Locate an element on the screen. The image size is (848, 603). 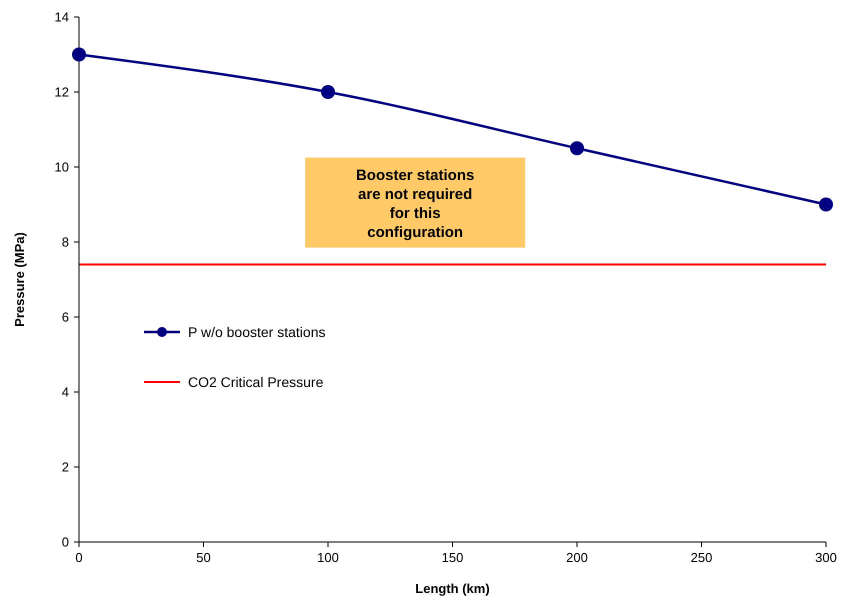
x-tick-label: 300 is located at coordinates (826, 557).